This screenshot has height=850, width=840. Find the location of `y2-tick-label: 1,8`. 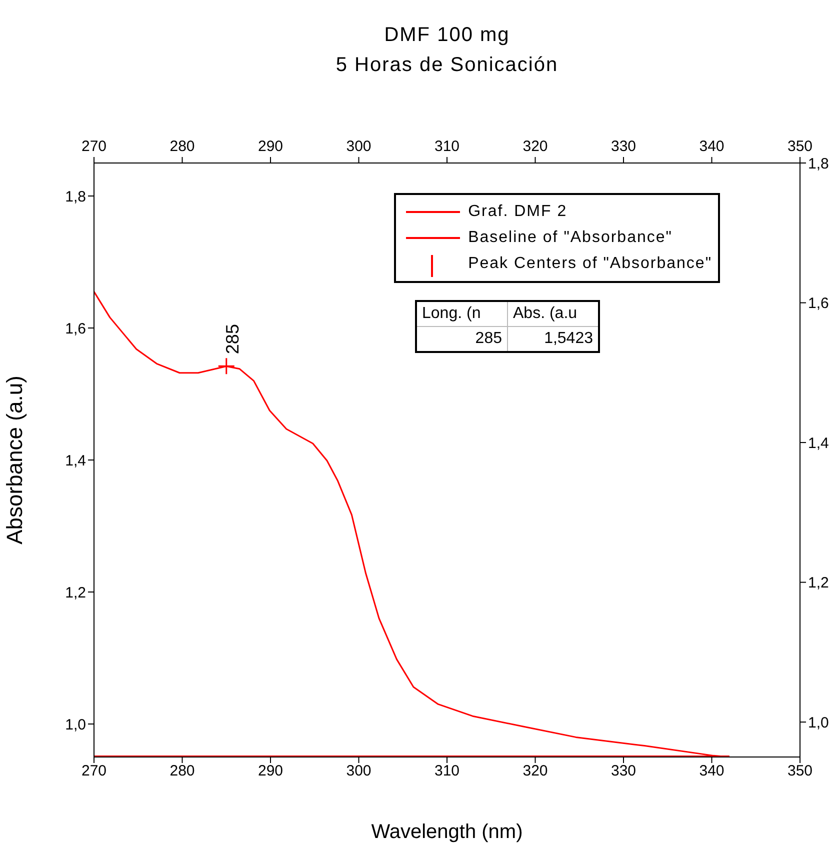

y2-tick-label: 1,8 is located at coordinates (818, 163).